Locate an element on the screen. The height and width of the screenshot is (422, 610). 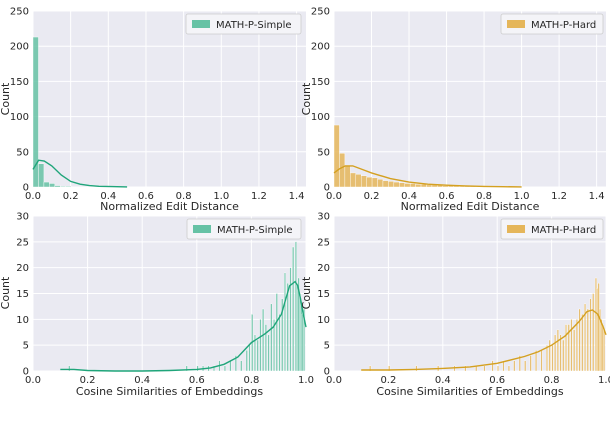
legend: MATH-P-Hard is located at coordinates (552, 24).